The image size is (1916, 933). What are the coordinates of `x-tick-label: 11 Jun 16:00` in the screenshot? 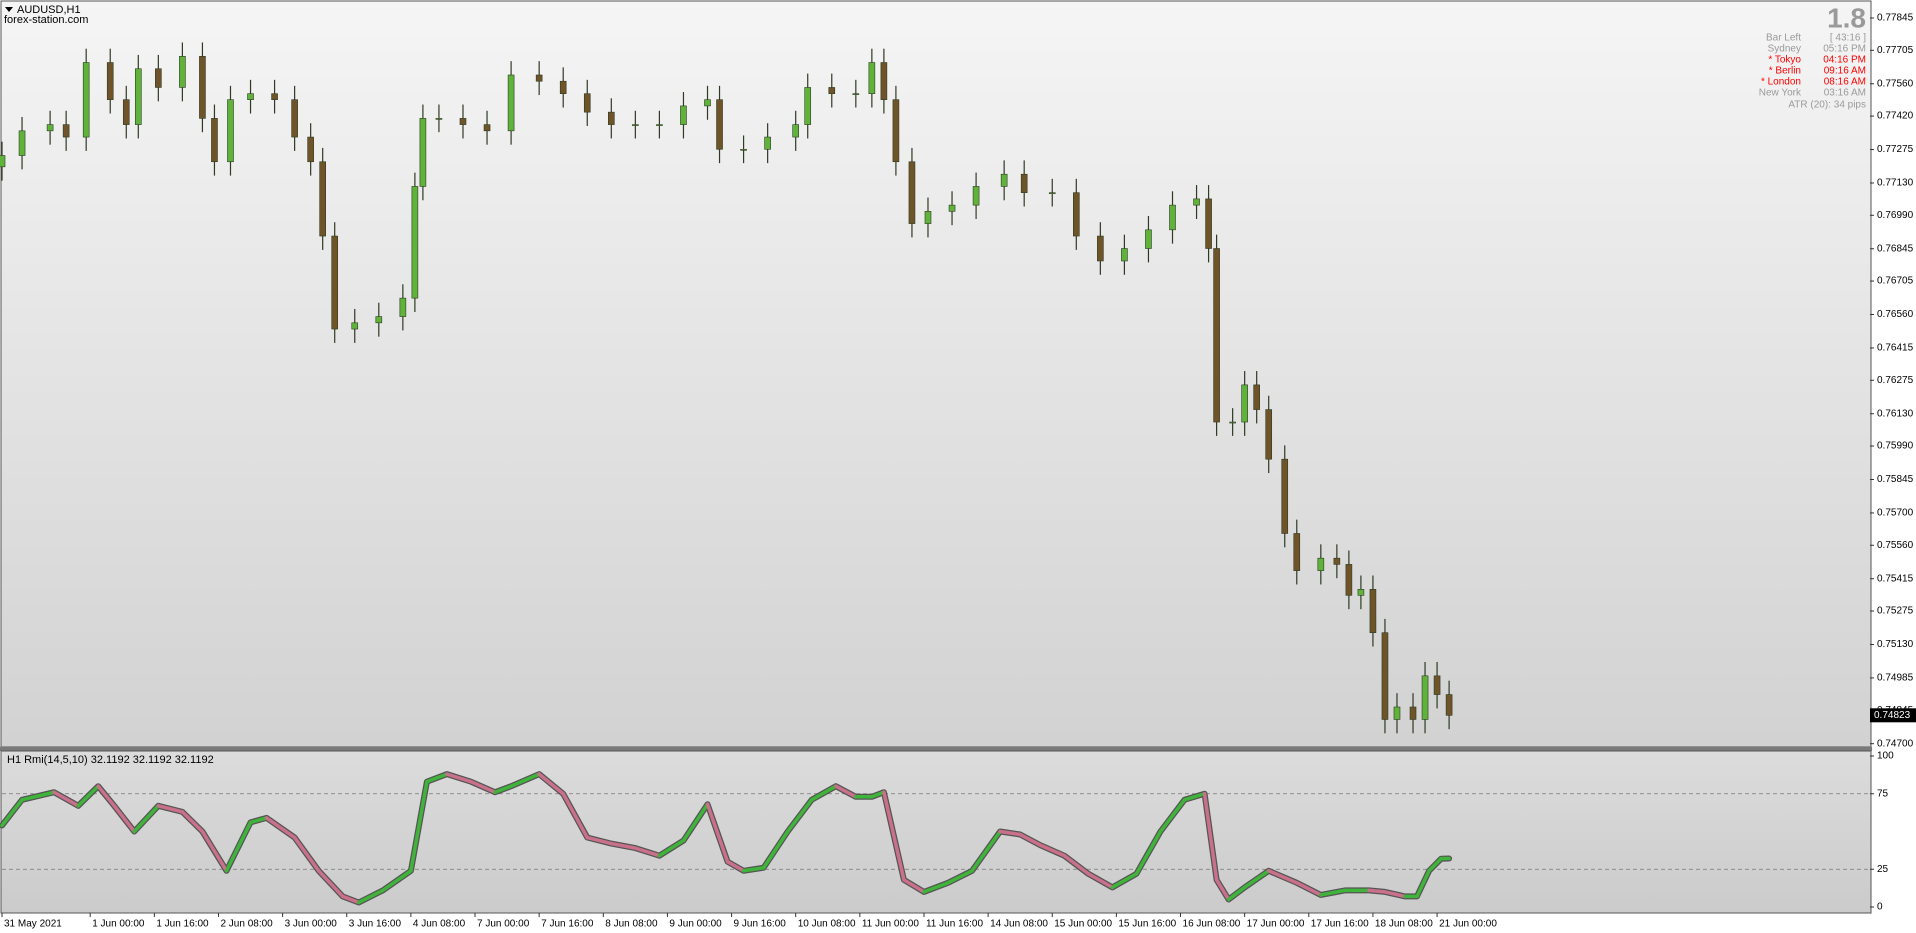 It's located at (955, 924).